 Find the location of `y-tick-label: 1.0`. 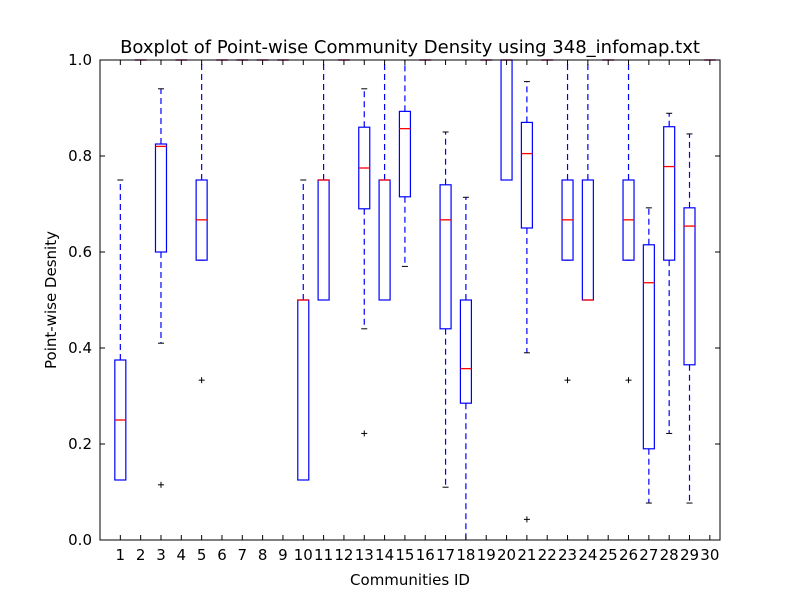

y-tick-label: 1.0 is located at coordinates (80, 60).